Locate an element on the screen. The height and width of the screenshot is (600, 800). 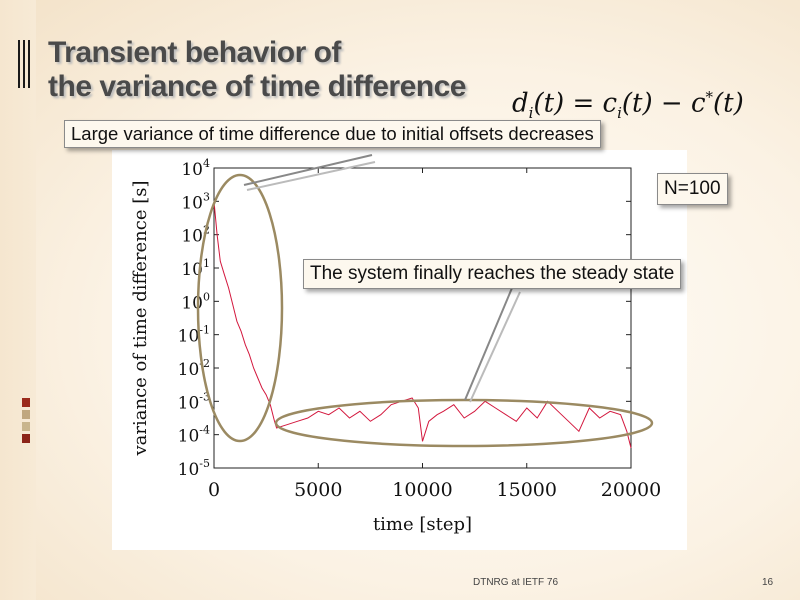
title-line-2: the variance of time difference is located at coordinates (257, 86).